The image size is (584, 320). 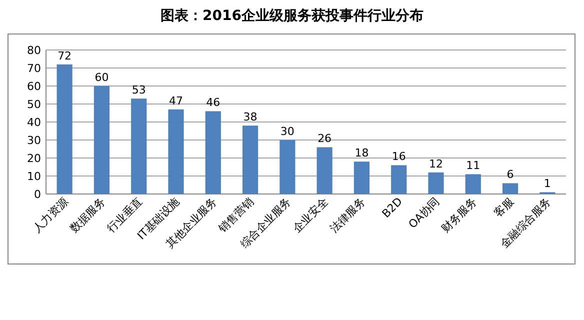 What do you see at coordinates (37, 194) in the screenshot?
I see `y-tick-label: 0` at bounding box center [37, 194].